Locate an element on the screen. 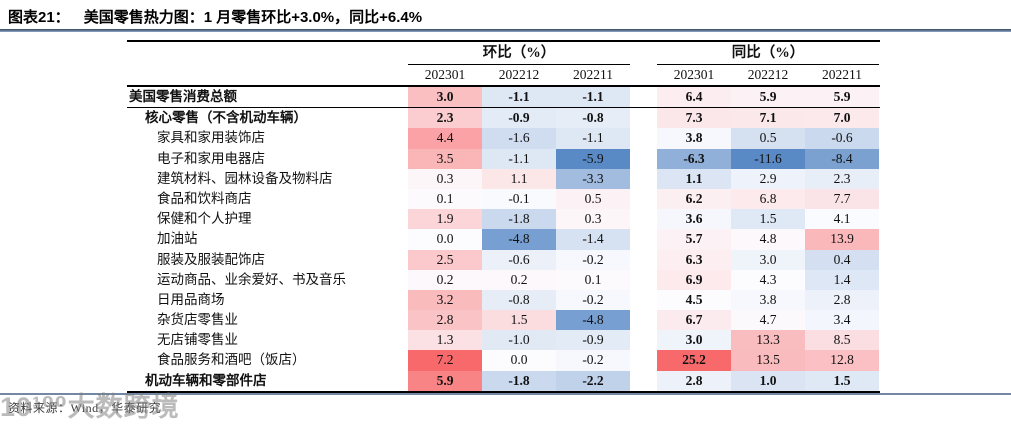 Image resolution: width=1011 pixels, height=424 pixels. heat-cell-yoy: 13.9 is located at coordinates (842, 239).